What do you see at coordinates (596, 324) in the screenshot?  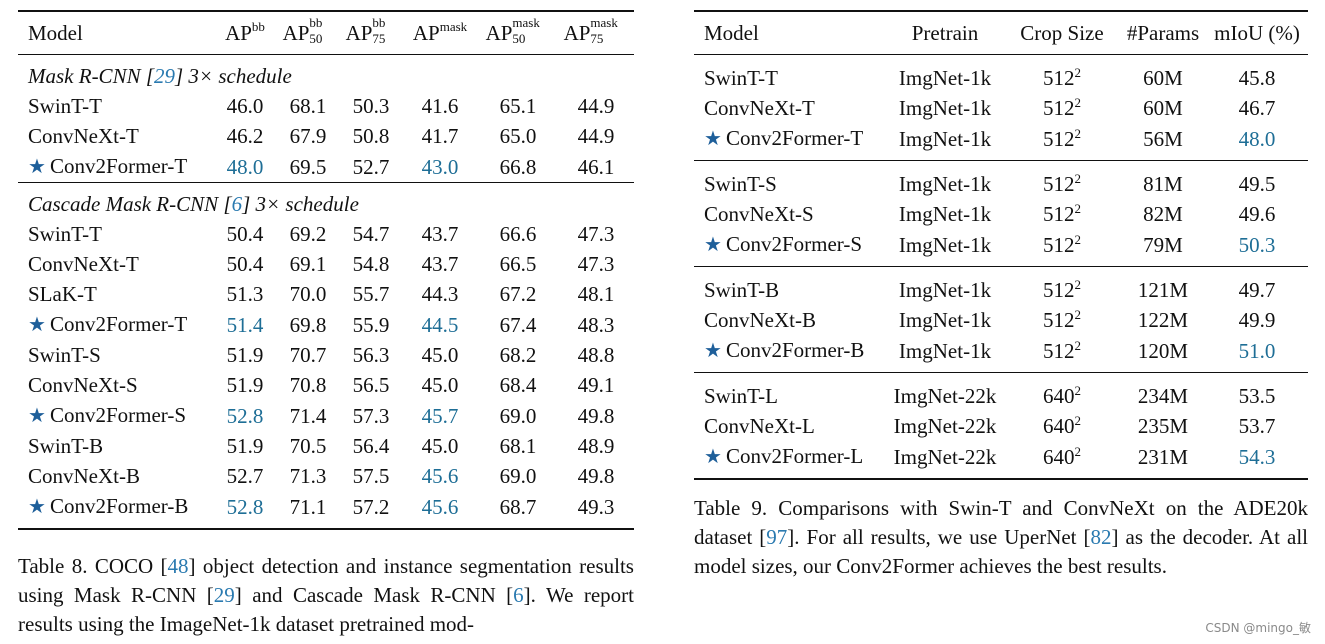 I see `value-cell: 48.3` at bounding box center [596, 324].